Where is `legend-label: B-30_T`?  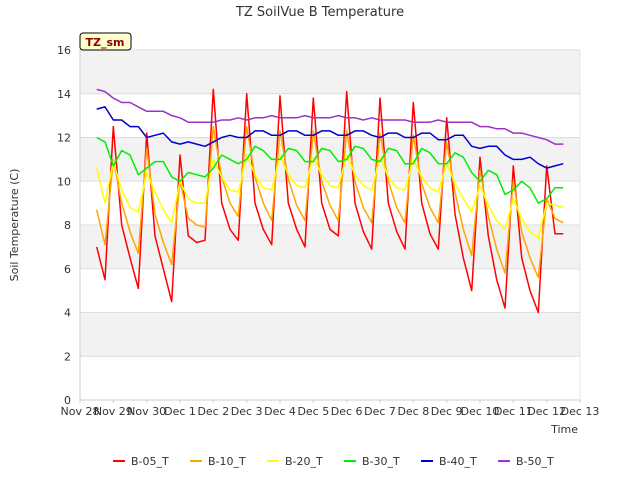
legend-label: B-30_T is located at coordinates (381, 461).